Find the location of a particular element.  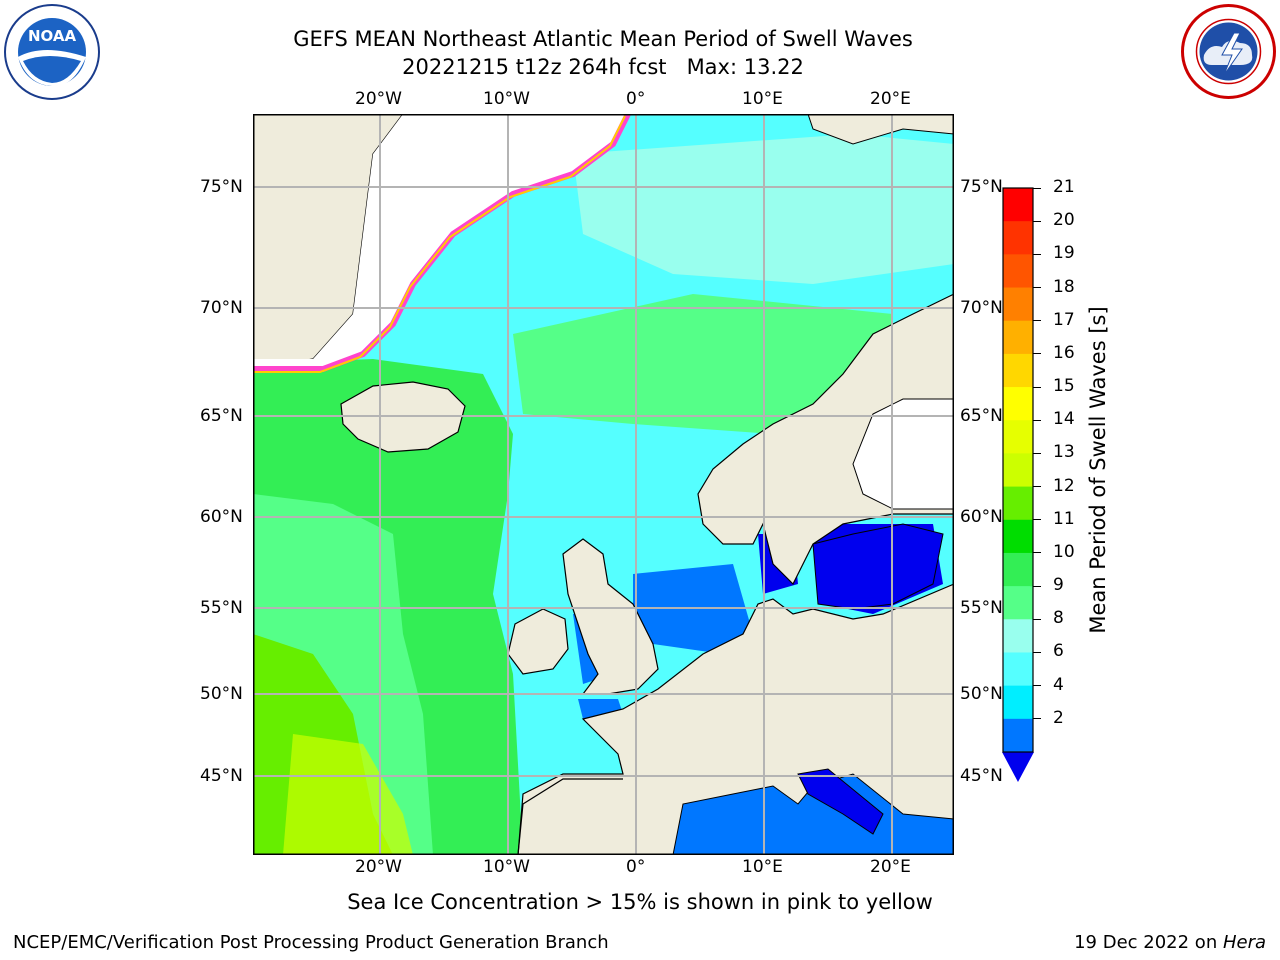

lon-tick-top-0: 0° is located at coordinates (636, 99).